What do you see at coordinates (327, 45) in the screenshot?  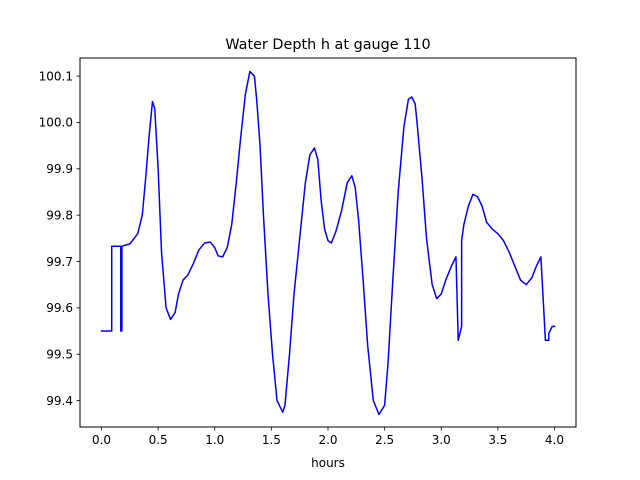 I see `chart-title: Water Depth h at gauge 110` at bounding box center [327, 45].